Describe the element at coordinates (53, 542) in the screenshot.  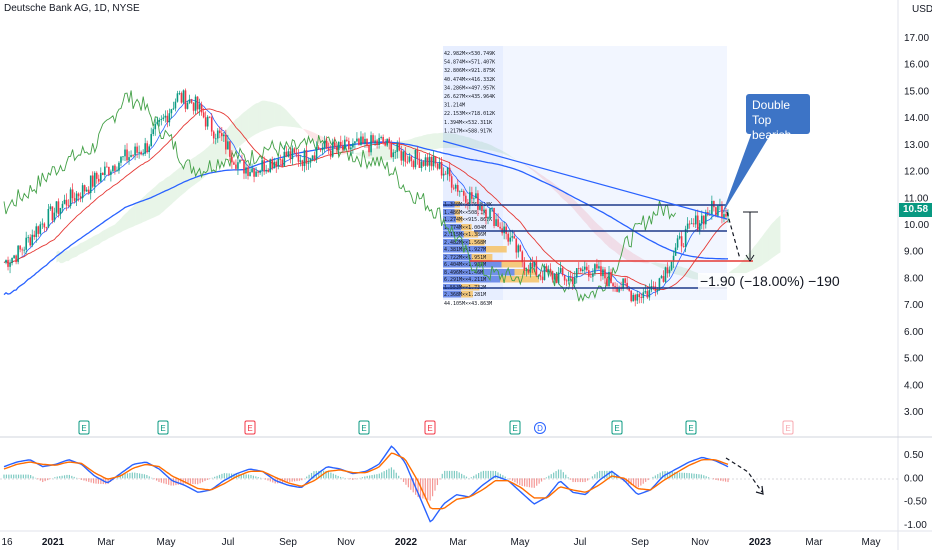
I see `time-tick-label: 2021` at that location.